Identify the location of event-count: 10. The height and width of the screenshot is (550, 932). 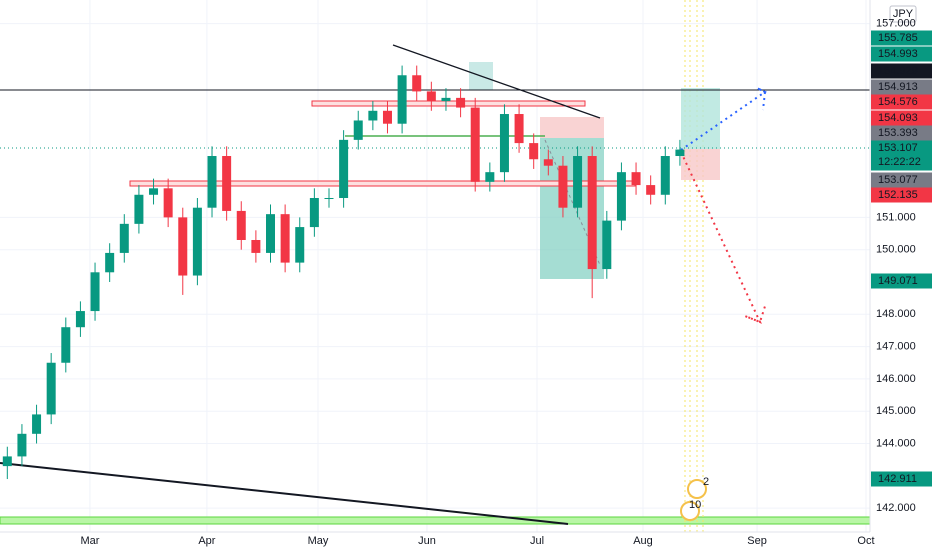
(695, 505).